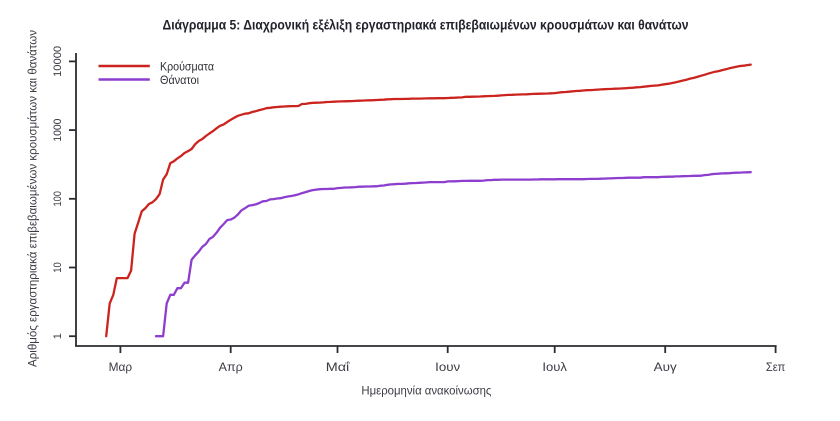 The width and height of the screenshot is (840, 421). I want to click on svg-text: 100, so click(58, 199).